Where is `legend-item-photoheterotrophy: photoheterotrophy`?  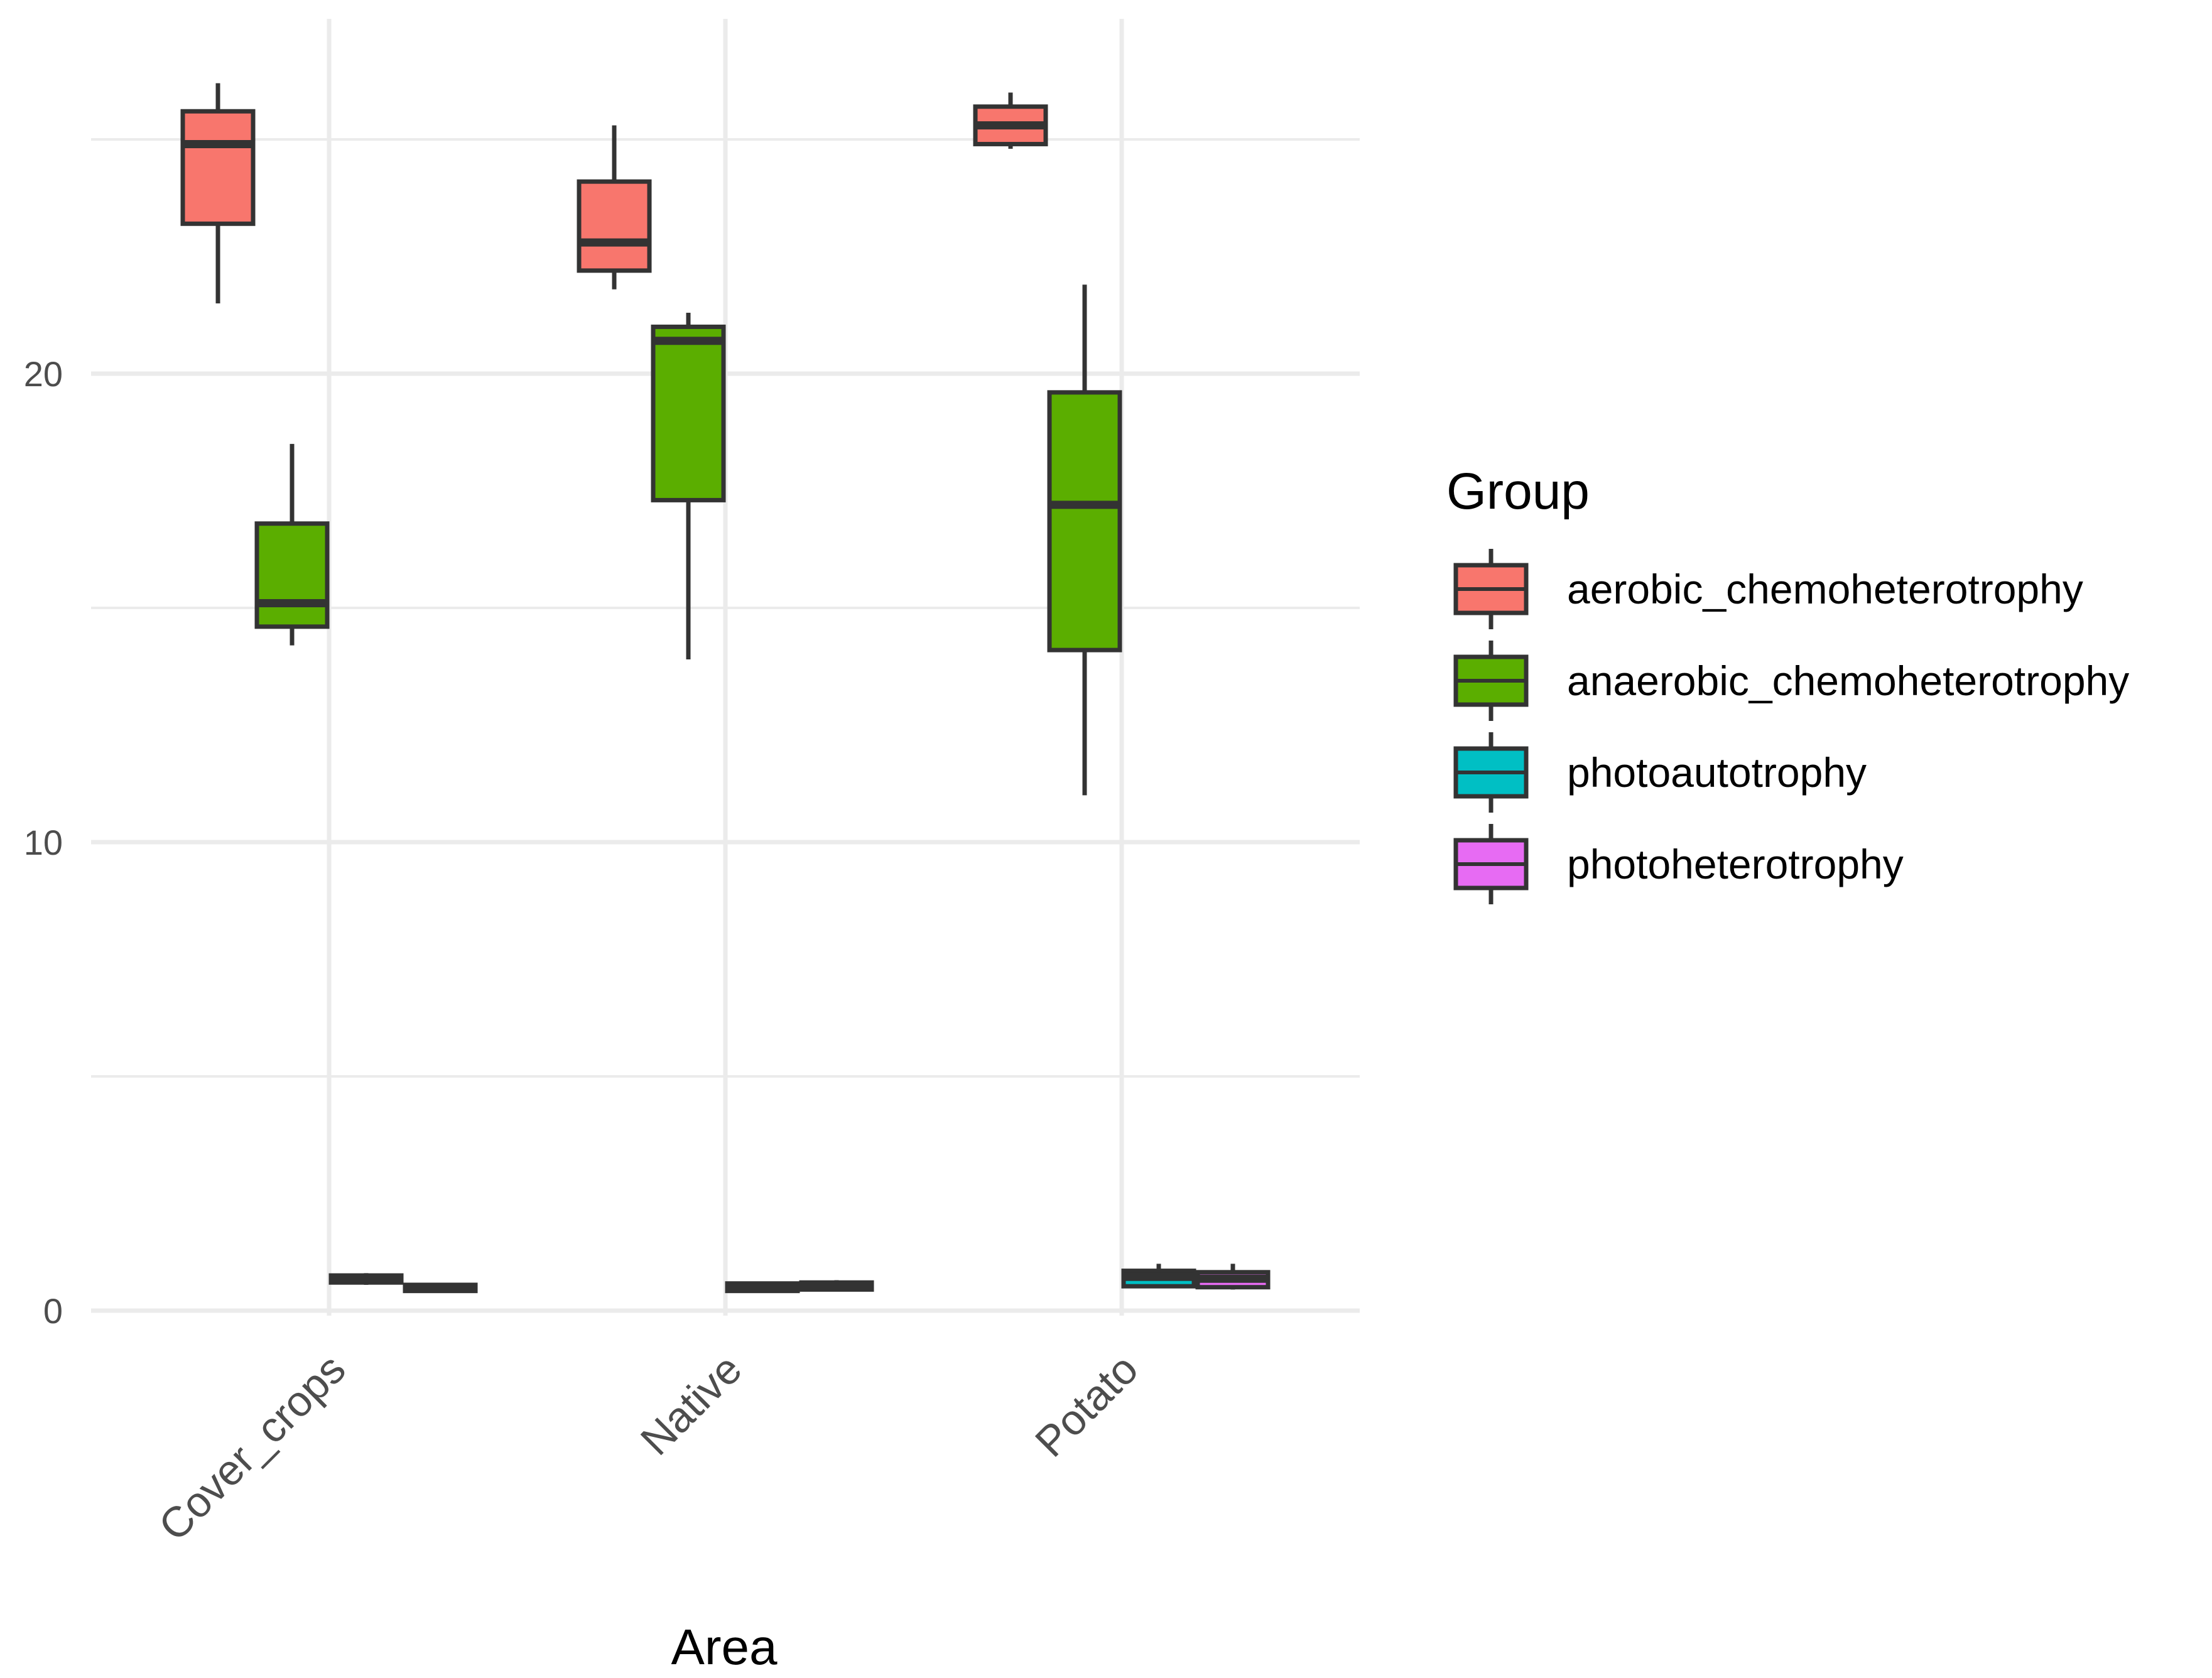
legend-item-photoheterotrophy: photoheterotrophy is located at coordinates (1679, 864).